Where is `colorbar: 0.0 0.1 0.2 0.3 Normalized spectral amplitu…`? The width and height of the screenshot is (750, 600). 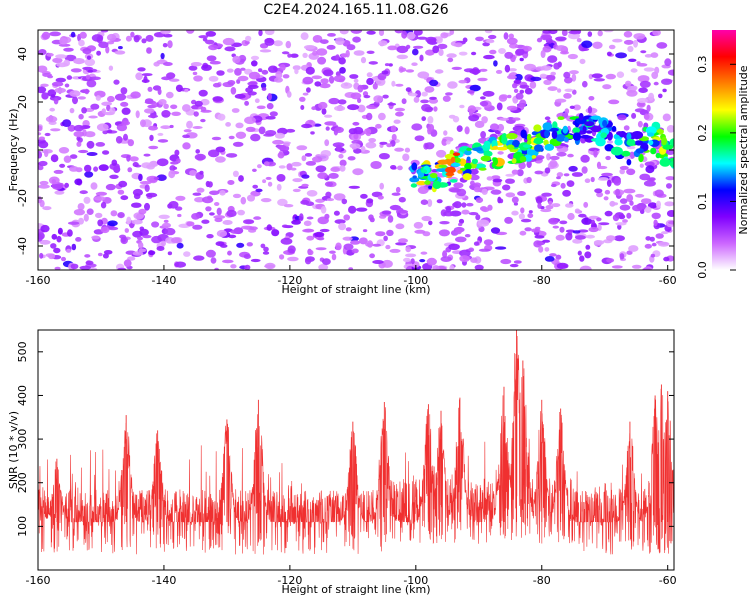
colorbar: 0.0 0.1 0.2 0.3 Normalized spectral amplitu… is located at coordinates (723, 154).